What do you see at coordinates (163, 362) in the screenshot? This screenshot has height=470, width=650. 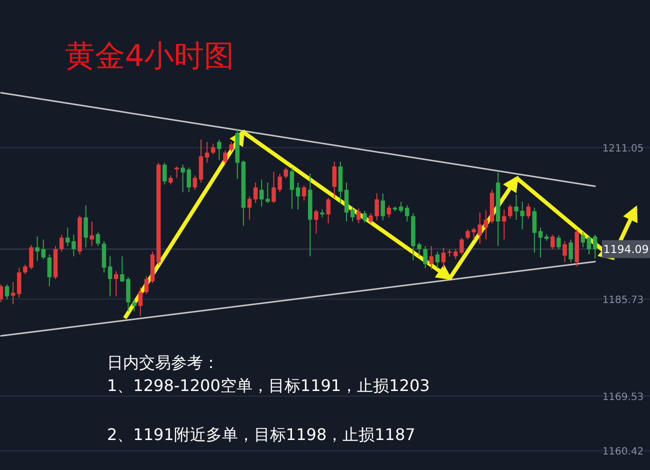 I see `annotation: 日内交易参考：` at bounding box center [163, 362].